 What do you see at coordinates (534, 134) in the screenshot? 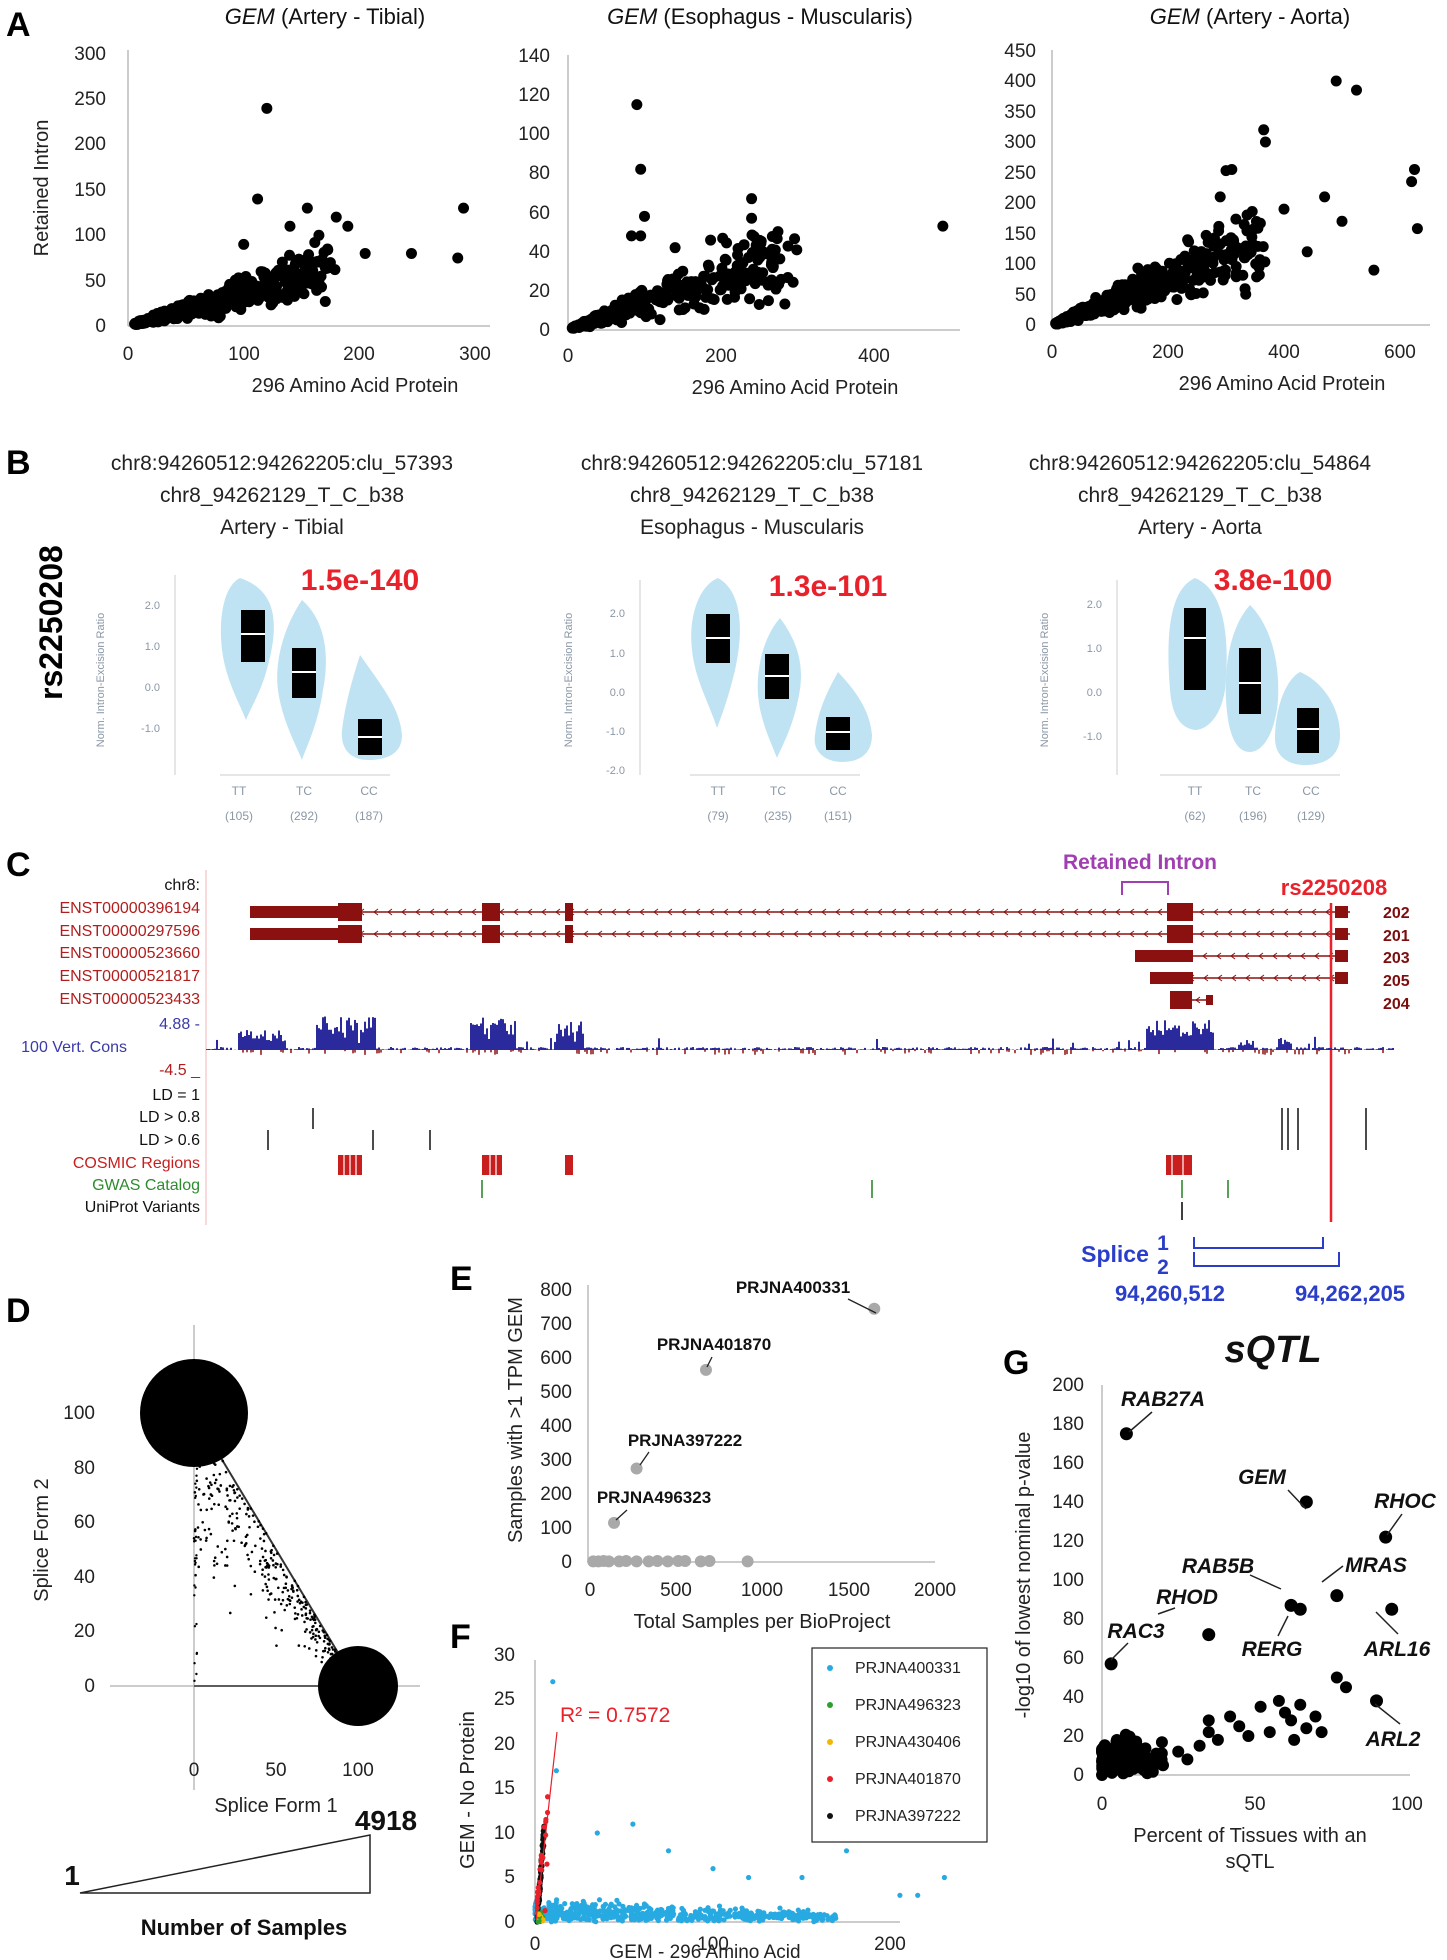
I see `a2-ytick: 100` at bounding box center [534, 134].